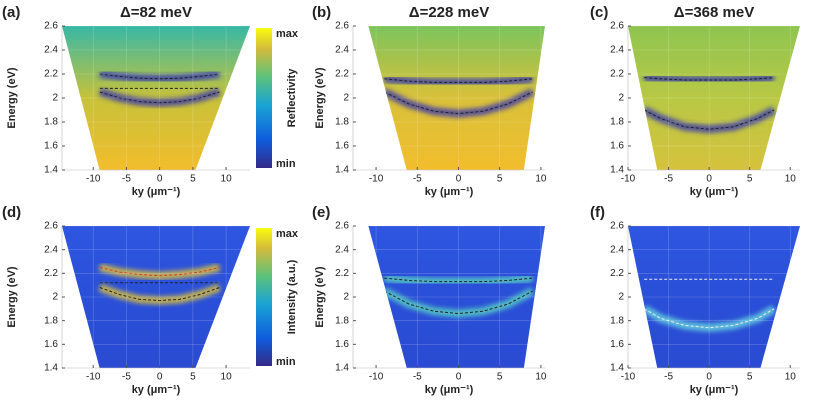 The height and width of the screenshot is (411, 817). What do you see at coordinates (11, 12) in the screenshot?
I see `panel-label: (a)` at bounding box center [11, 12].